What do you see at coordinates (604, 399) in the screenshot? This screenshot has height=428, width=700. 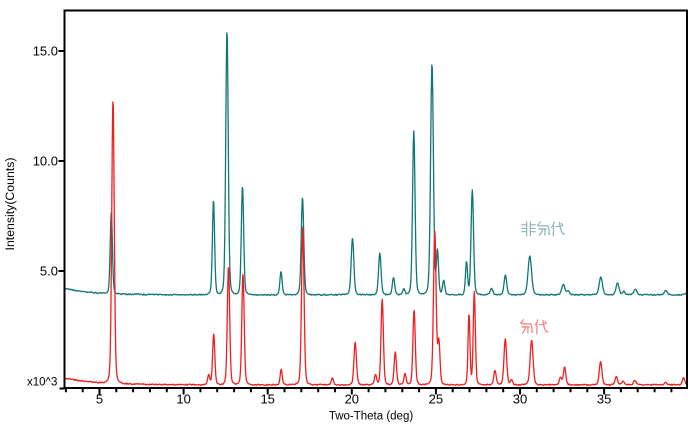 I see `svg-text: 35` at bounding box center [604, 399].